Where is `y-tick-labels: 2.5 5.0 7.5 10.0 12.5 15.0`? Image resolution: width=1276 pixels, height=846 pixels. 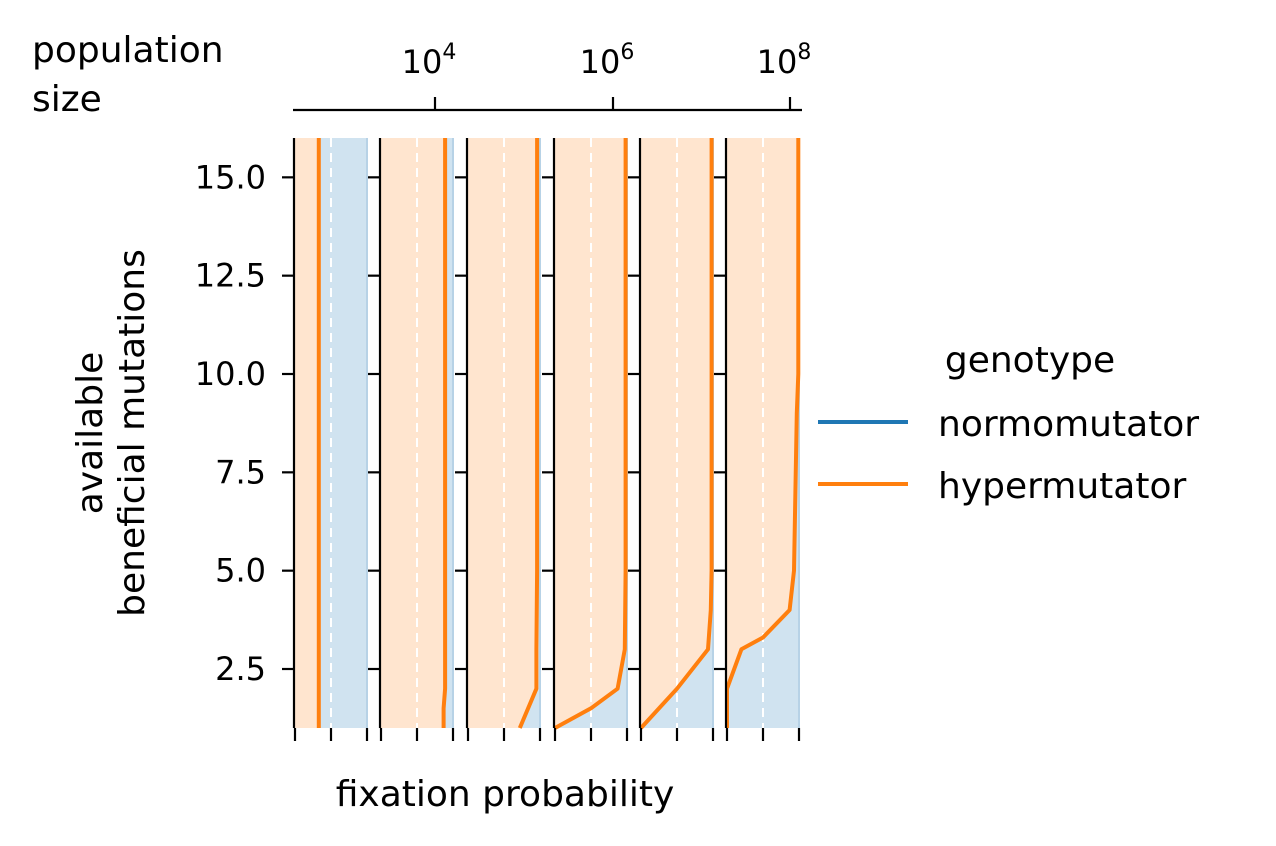 y-tick-labels: 2.5 5.0 7.5 10.0 12.5 15.0 is located at coordinates (230, 423).